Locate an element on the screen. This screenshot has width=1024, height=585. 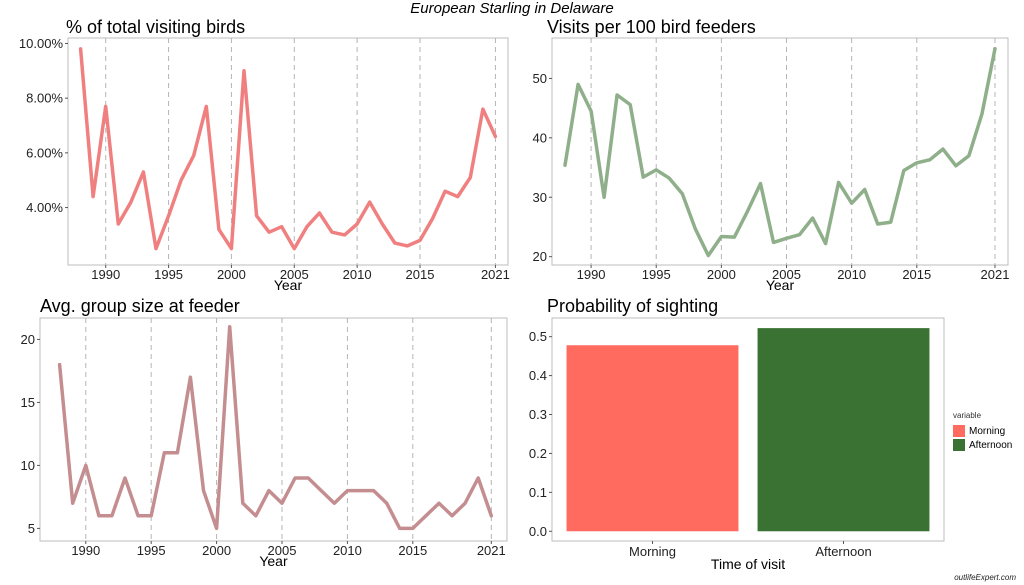
panel-title-group-size: Avg. group size at feeder is located at coordinates (140, 306).